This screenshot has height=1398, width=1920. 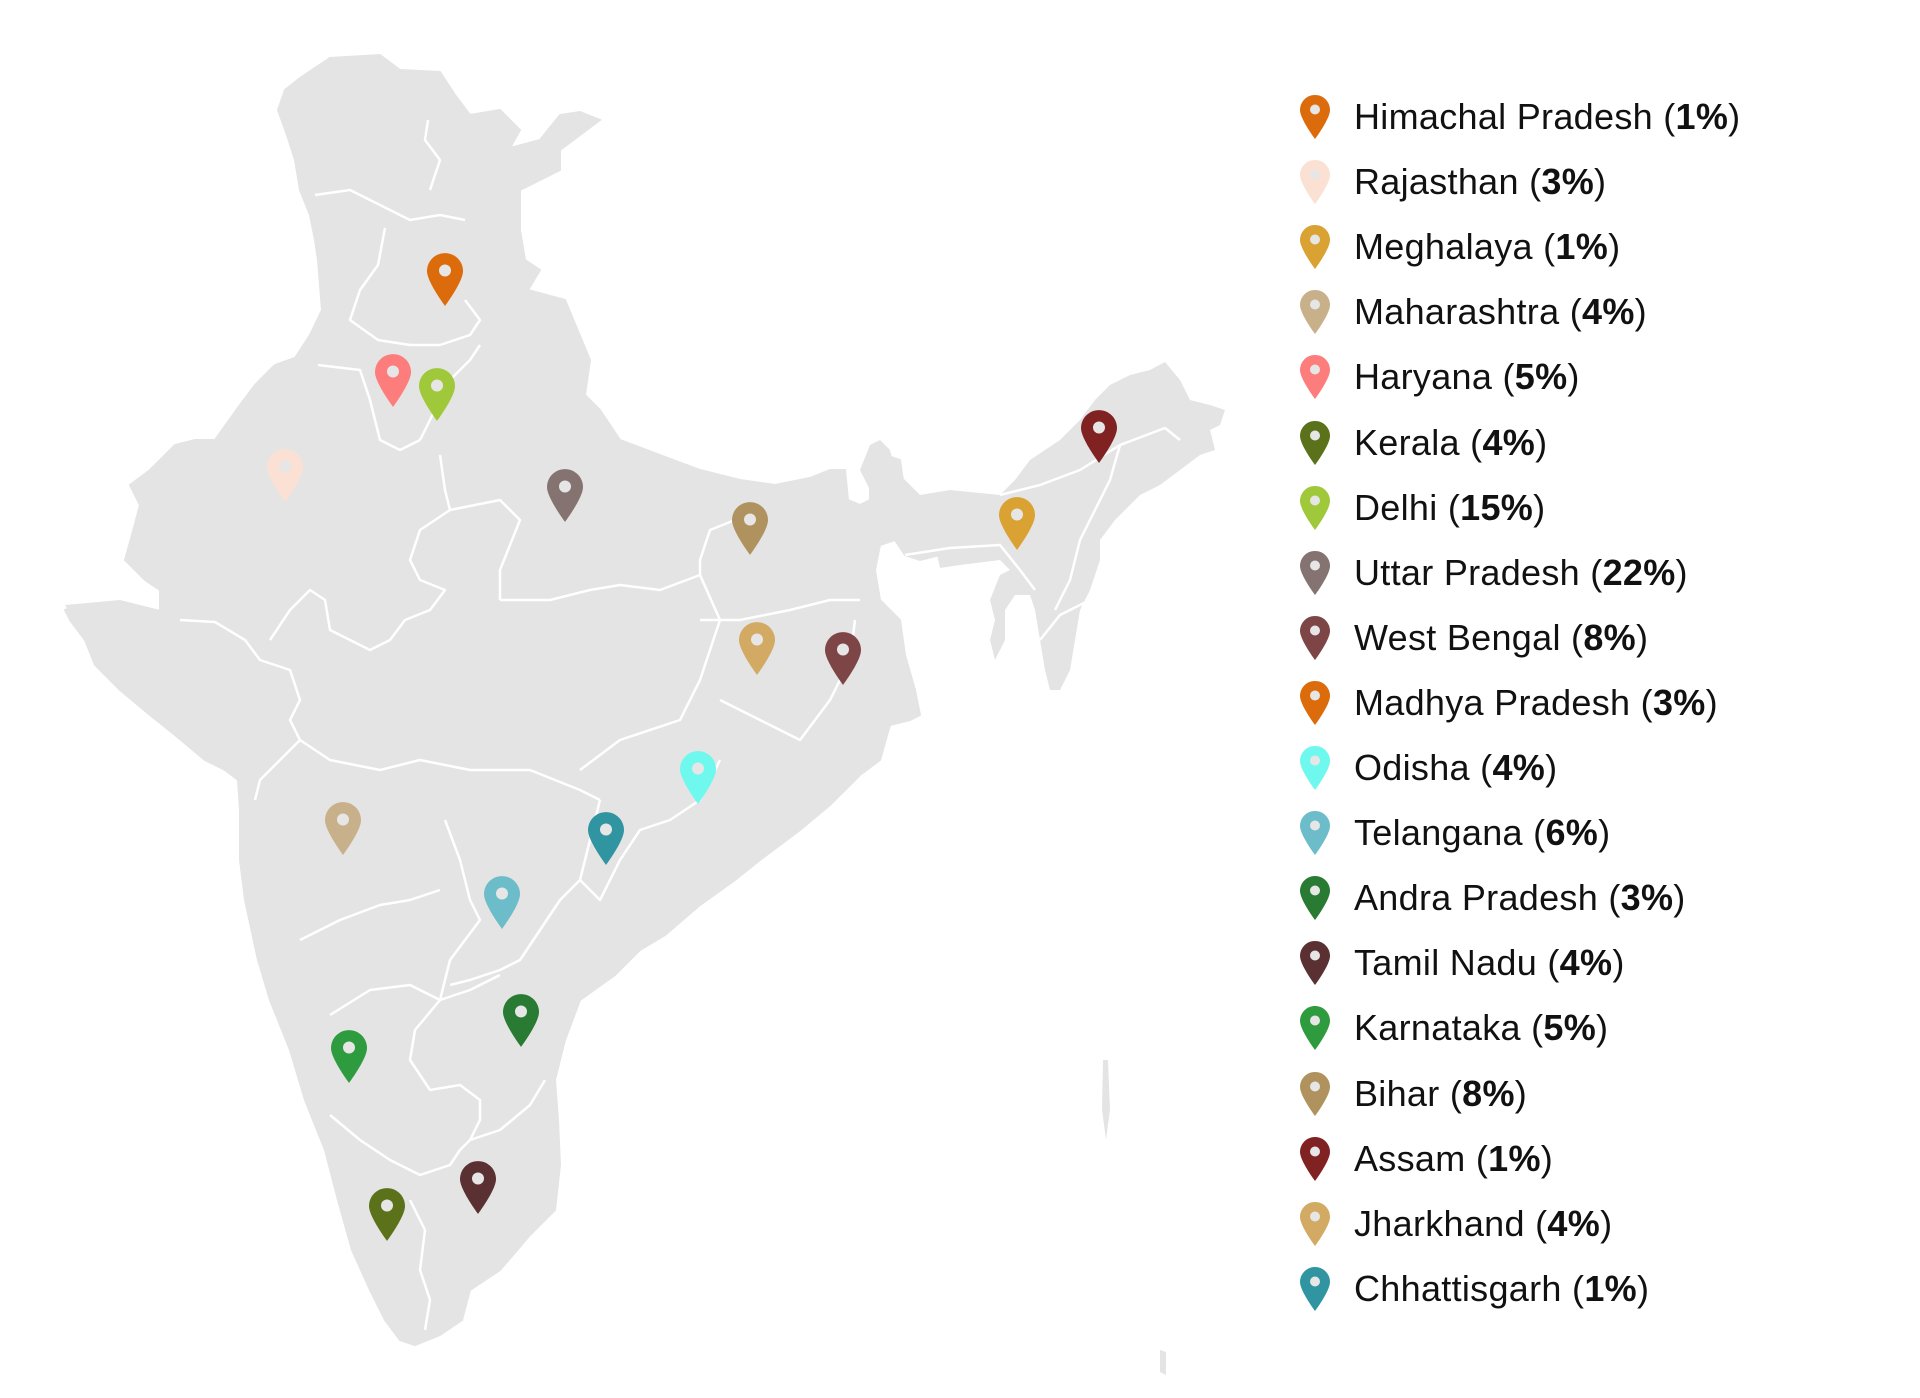 I want to click on map-pin-jharkhand, so click(x=757, y=649).